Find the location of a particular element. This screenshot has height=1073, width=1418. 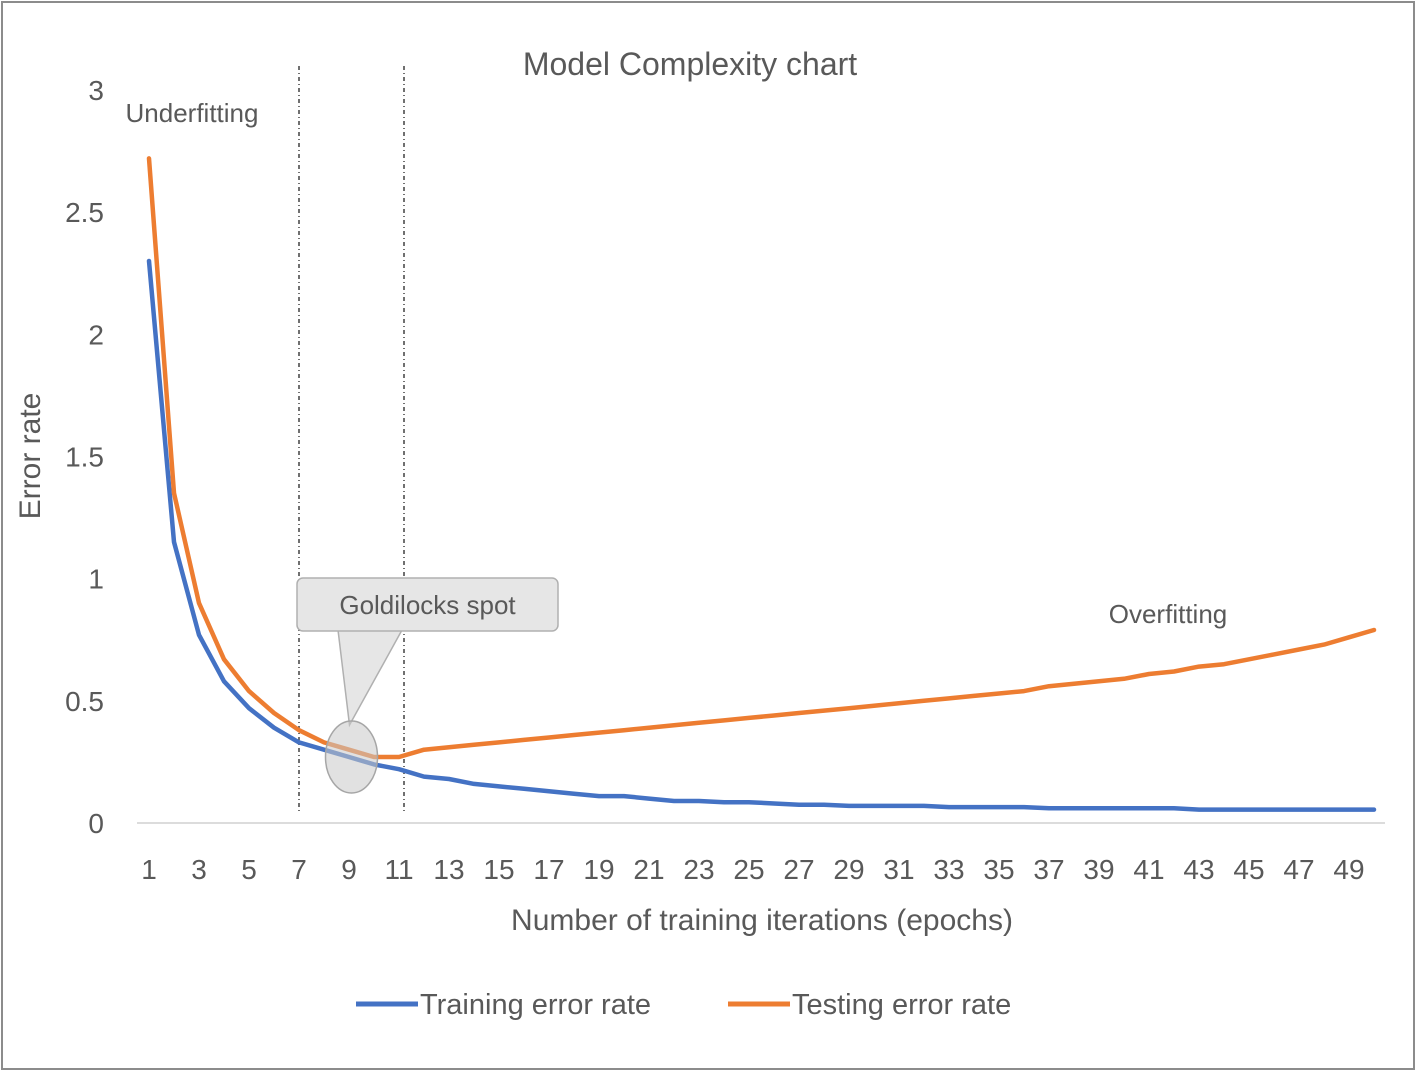

y-axis-title: Error rate is located at coordinates (30, 456).